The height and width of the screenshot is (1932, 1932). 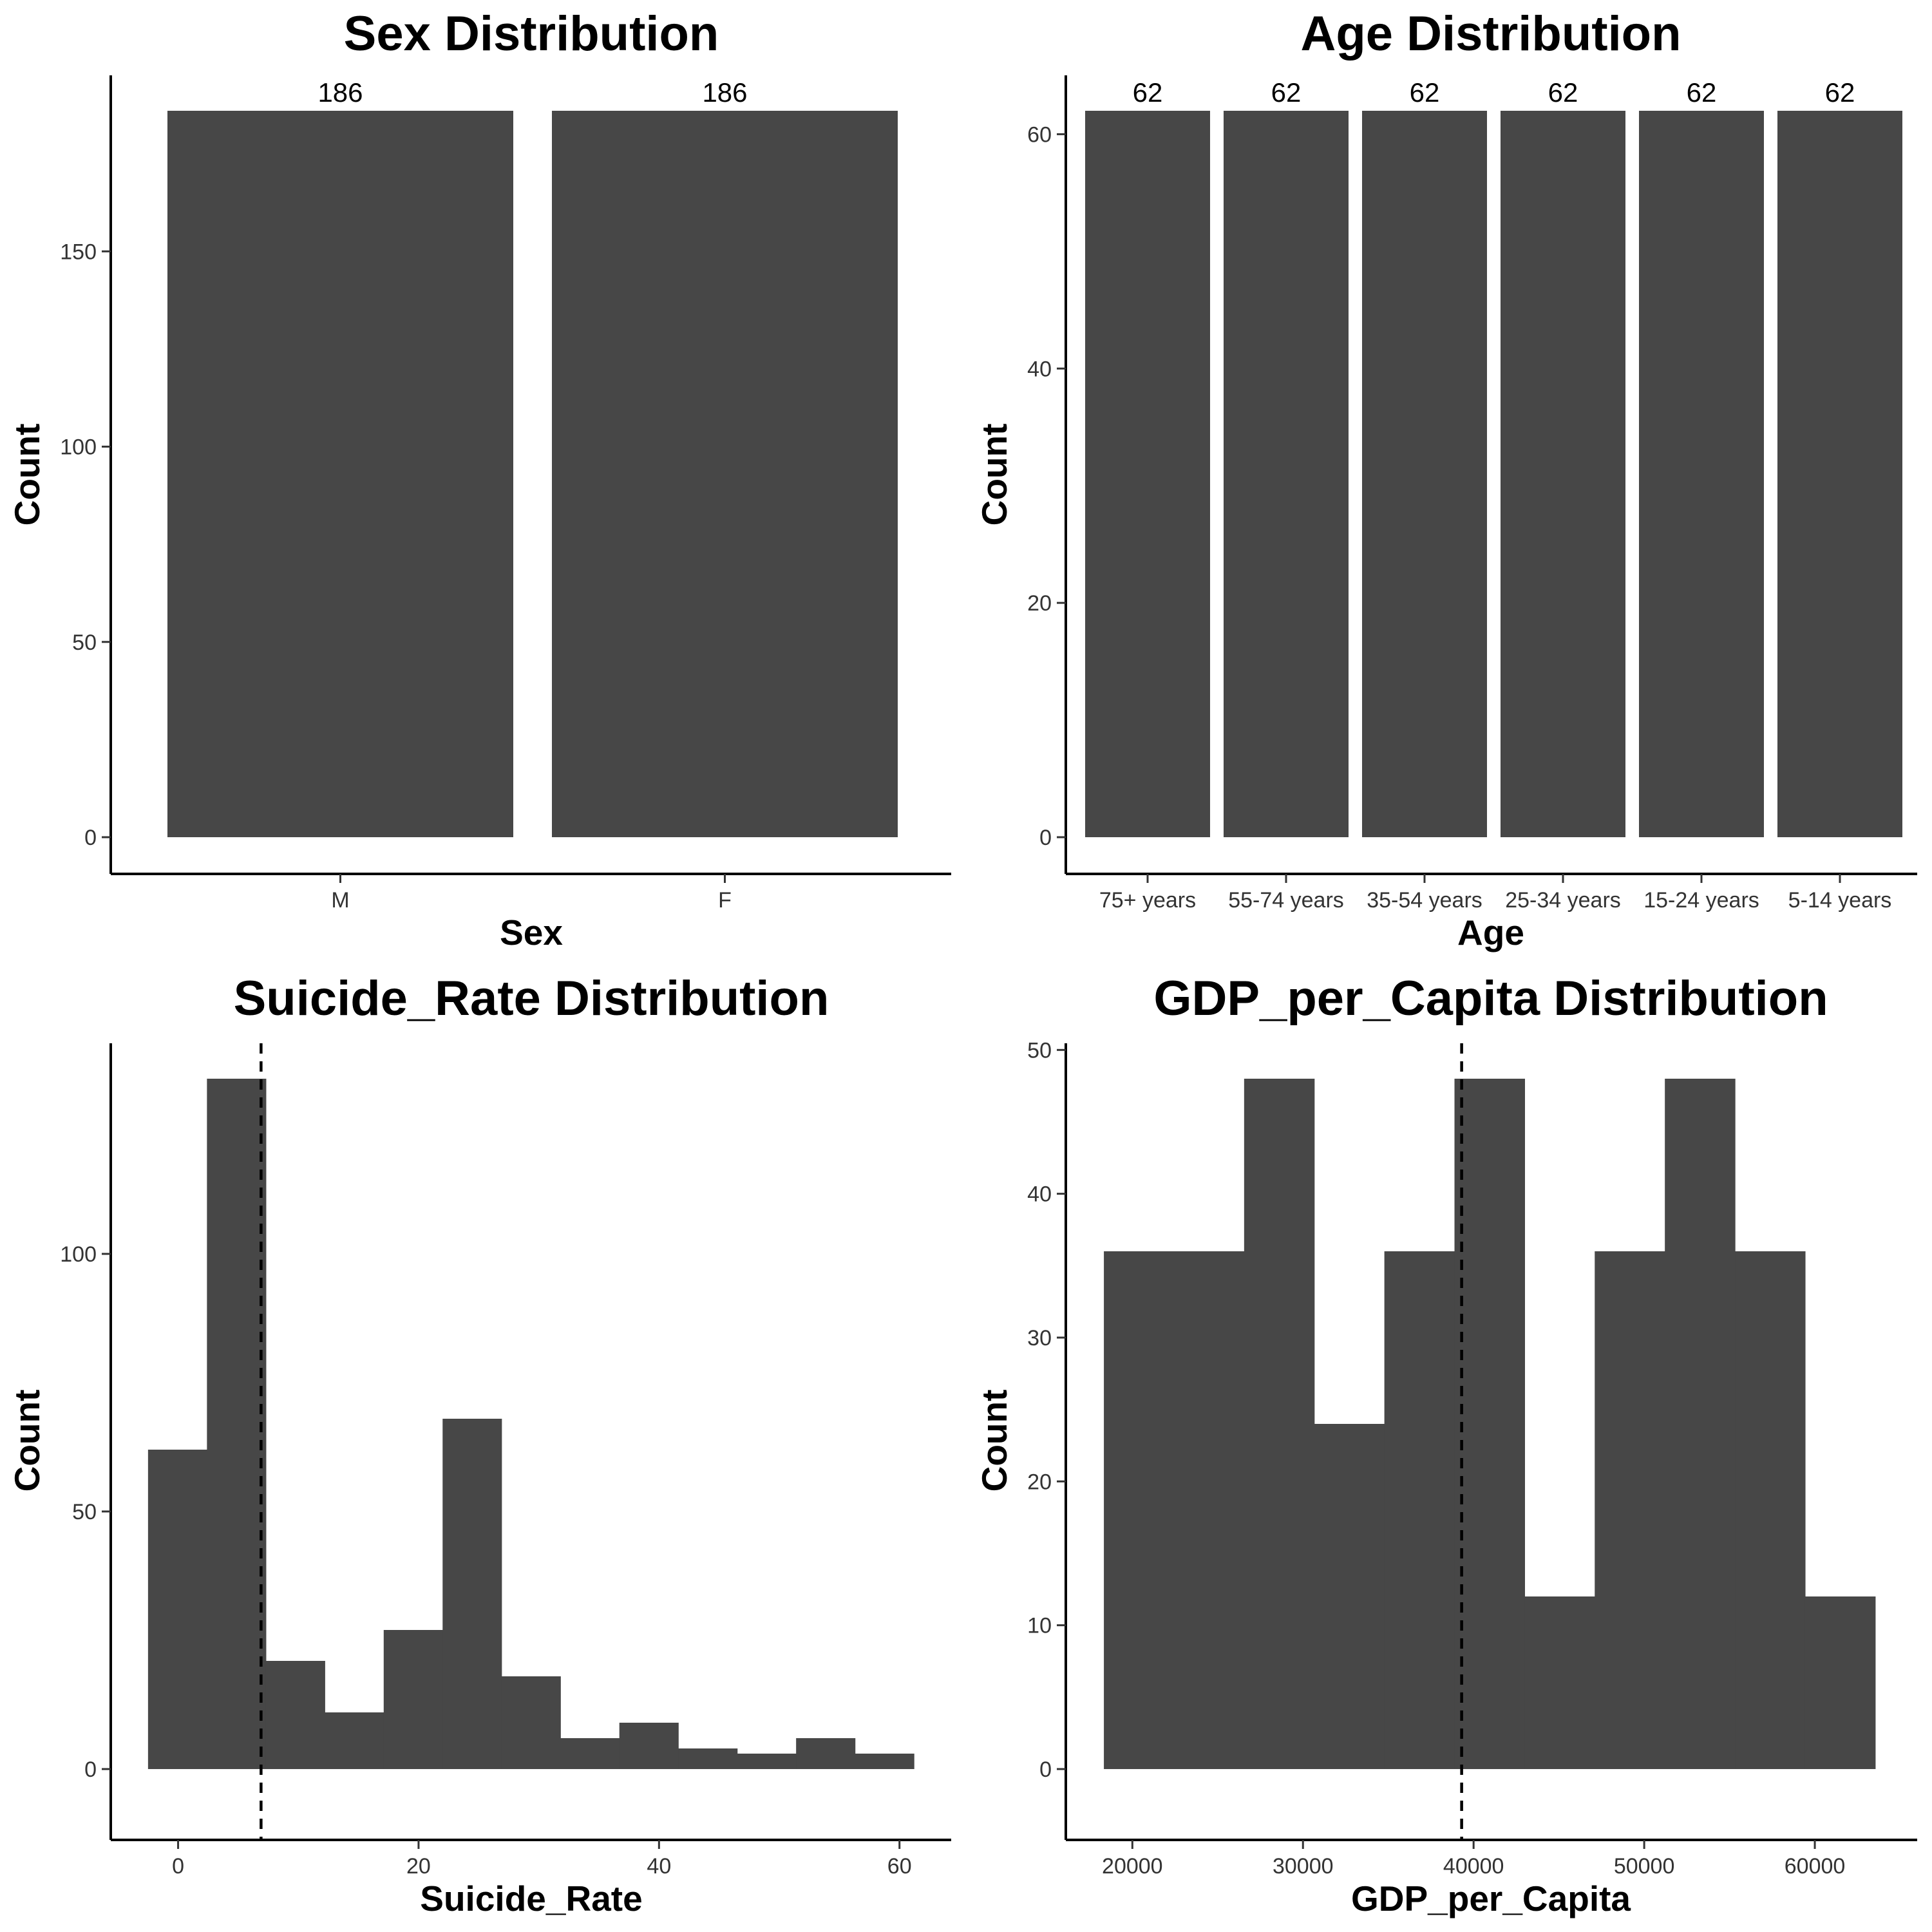 I want to click on chart-title: Age Distribution, so click(x=1490, y=34).